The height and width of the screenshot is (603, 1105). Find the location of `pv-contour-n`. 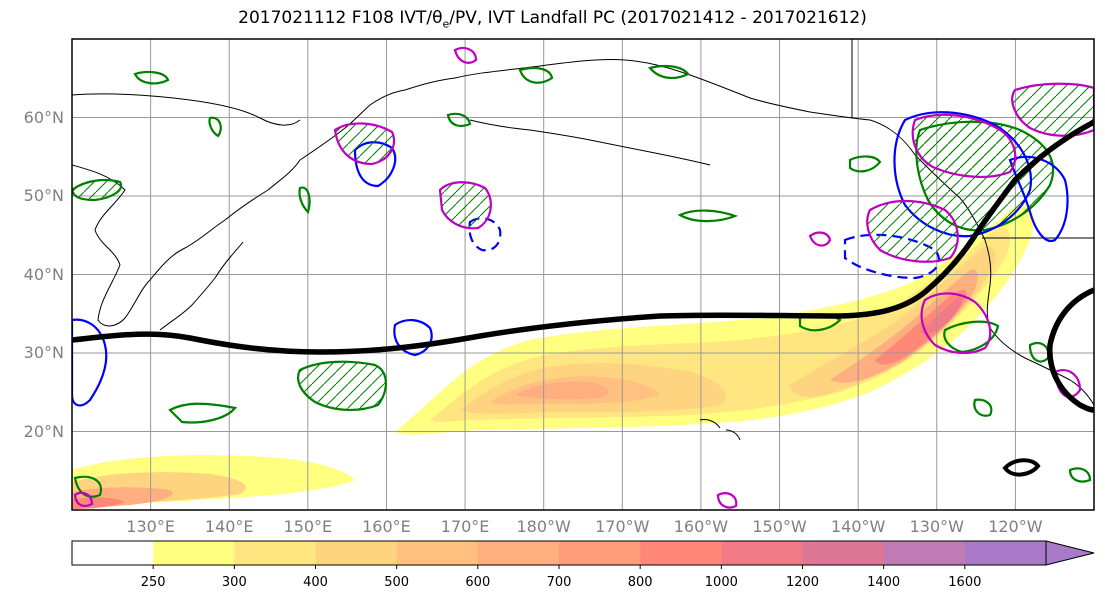

pv-contour-n is located at coordinates (1080, 475).